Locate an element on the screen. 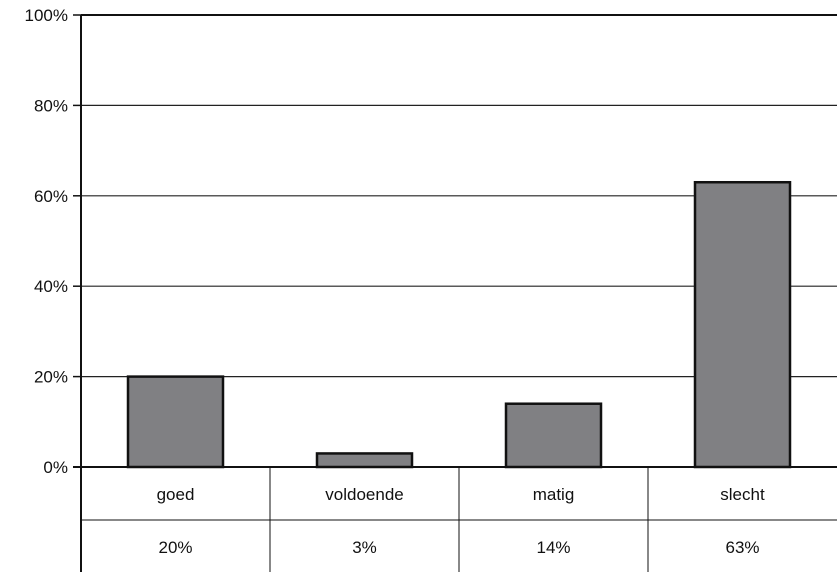  category-label-voldoende: voldoende is located at coordinates (364, 494).